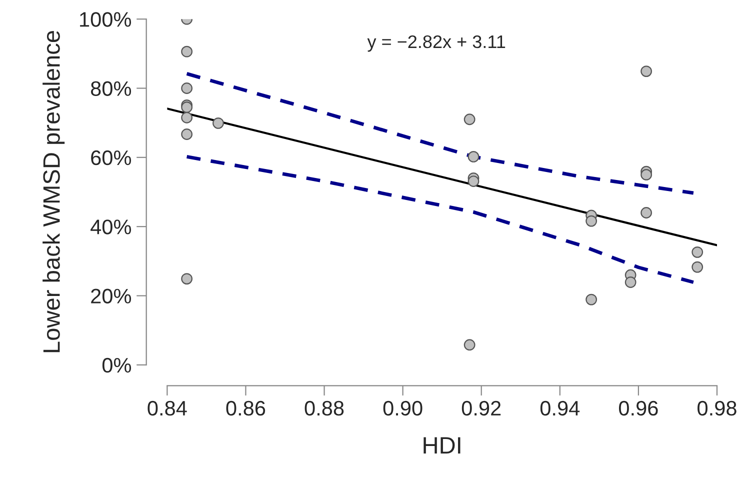  I want to click on y-tick-label: 80%, so click(111, 88).